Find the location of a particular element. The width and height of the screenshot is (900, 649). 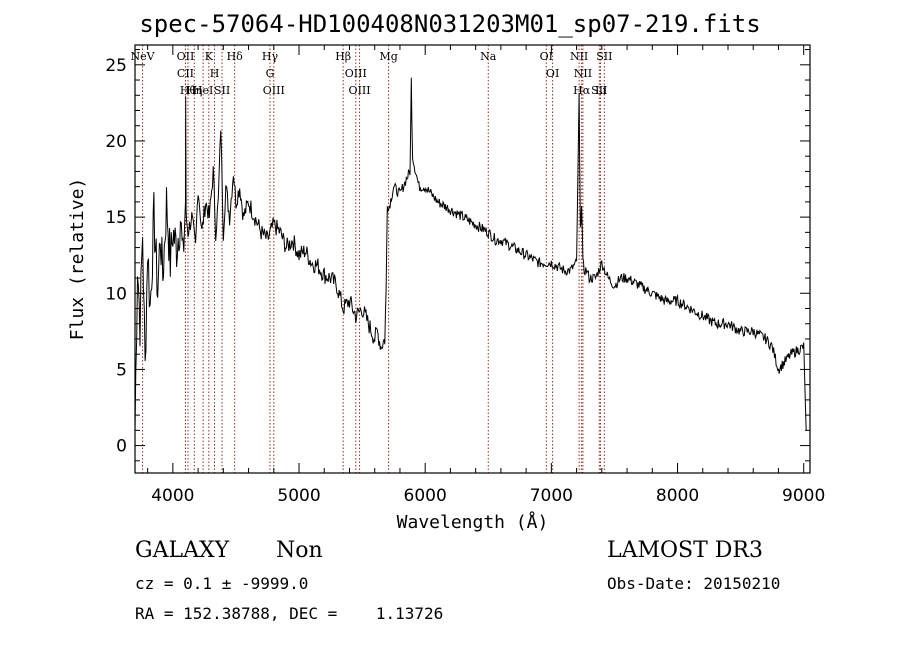

line-label: Hα is located at coordinates (582, 90).